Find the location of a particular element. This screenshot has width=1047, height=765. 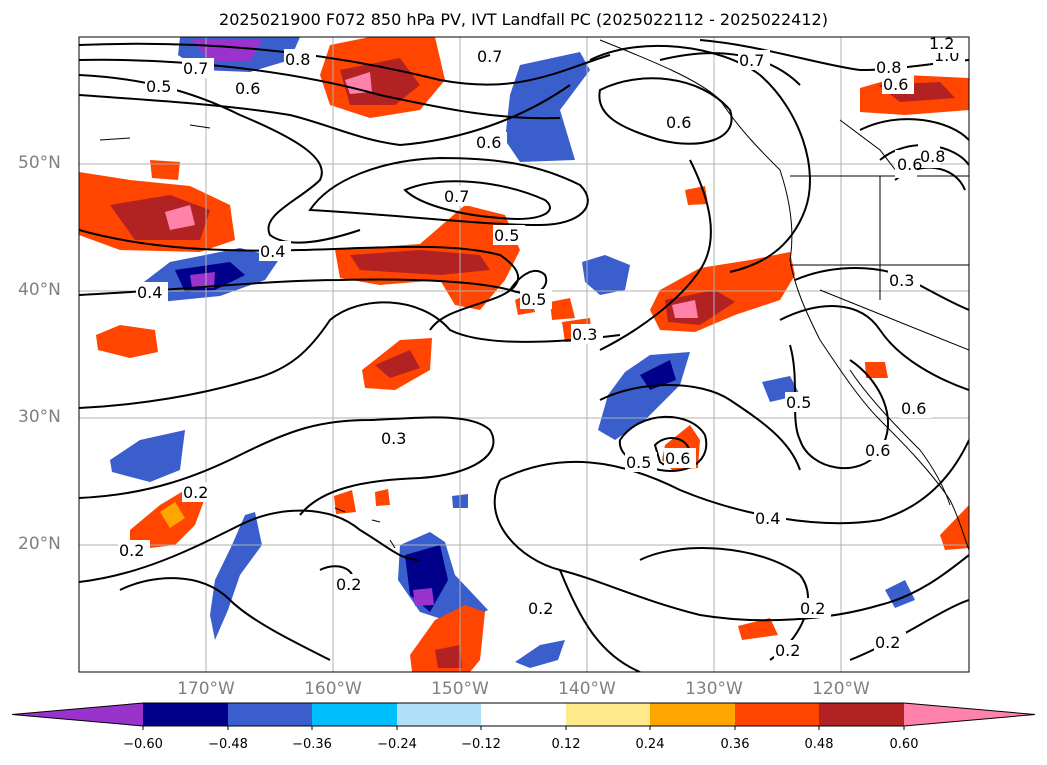

coastline is located at coordinates (900, 437).